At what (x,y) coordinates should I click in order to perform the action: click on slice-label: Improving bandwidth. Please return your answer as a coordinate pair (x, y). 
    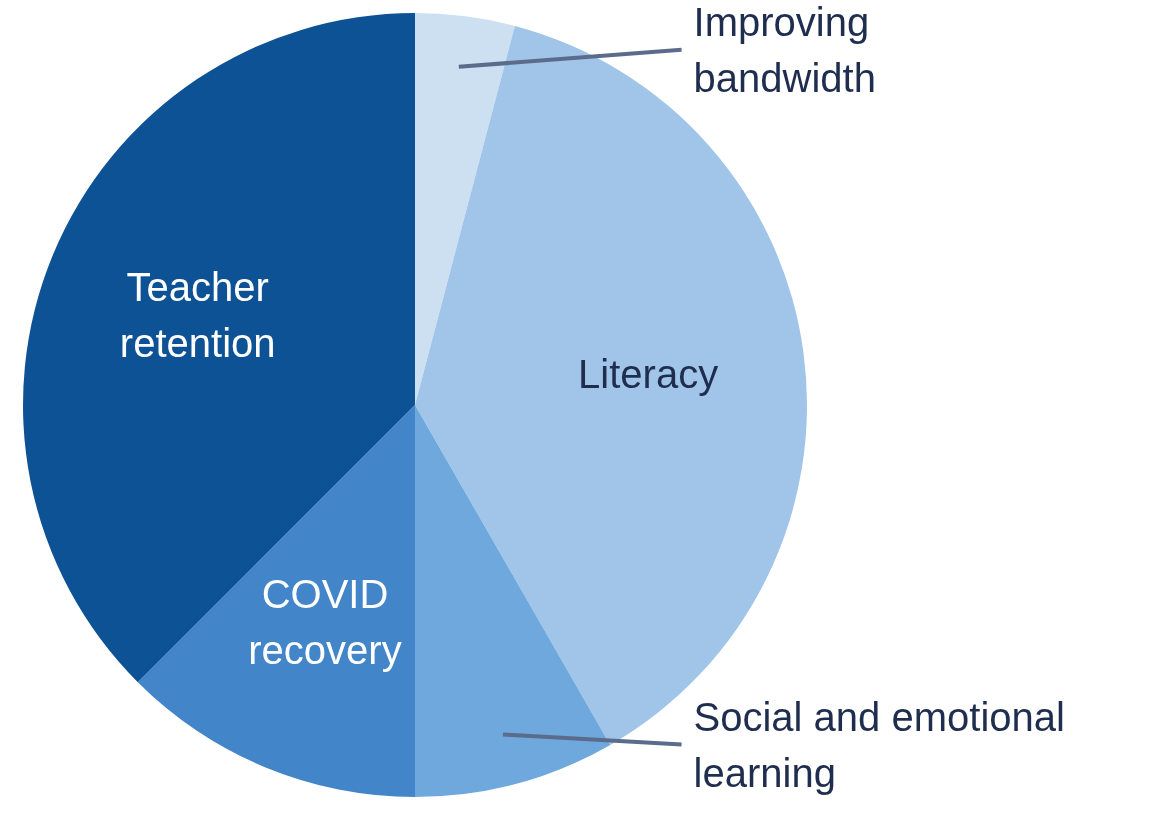
    Looking at the image, I should click on (784, 50).